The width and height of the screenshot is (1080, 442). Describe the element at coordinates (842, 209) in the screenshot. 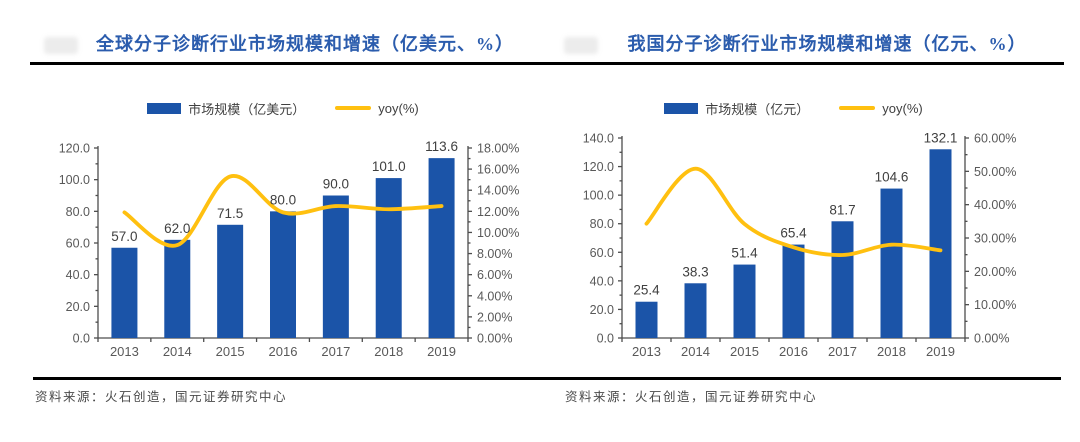

I see `svg-text: 81.7` at that location.